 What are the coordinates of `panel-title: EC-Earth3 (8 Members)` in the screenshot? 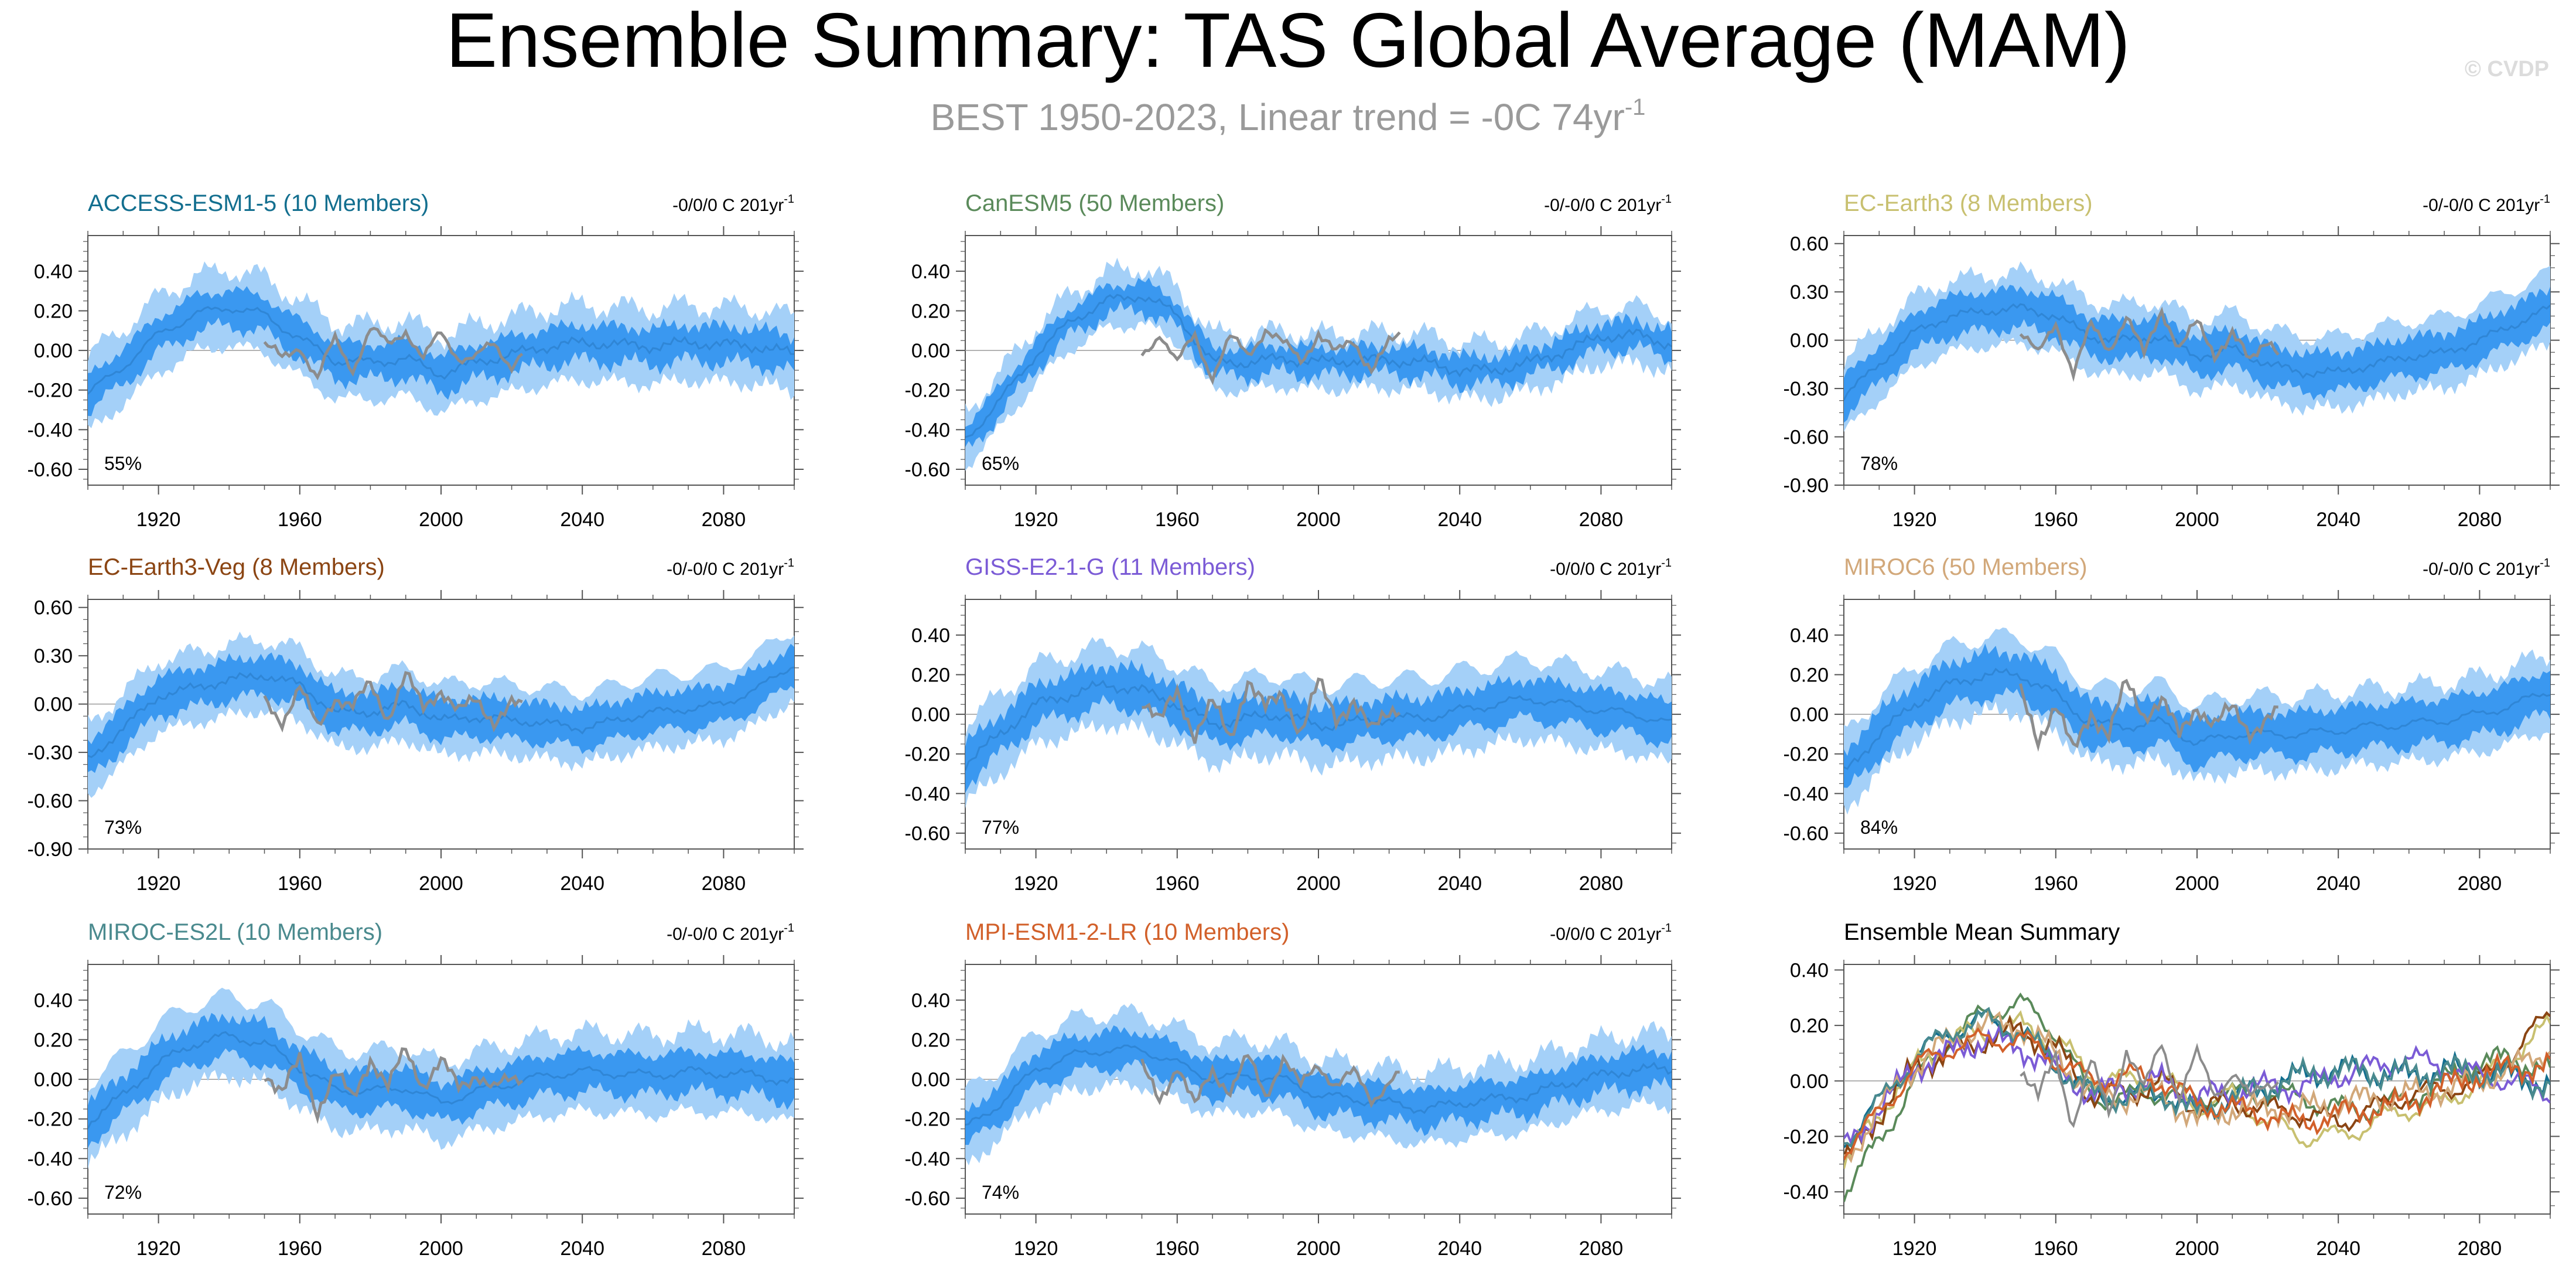 It's located at (1969, 203).